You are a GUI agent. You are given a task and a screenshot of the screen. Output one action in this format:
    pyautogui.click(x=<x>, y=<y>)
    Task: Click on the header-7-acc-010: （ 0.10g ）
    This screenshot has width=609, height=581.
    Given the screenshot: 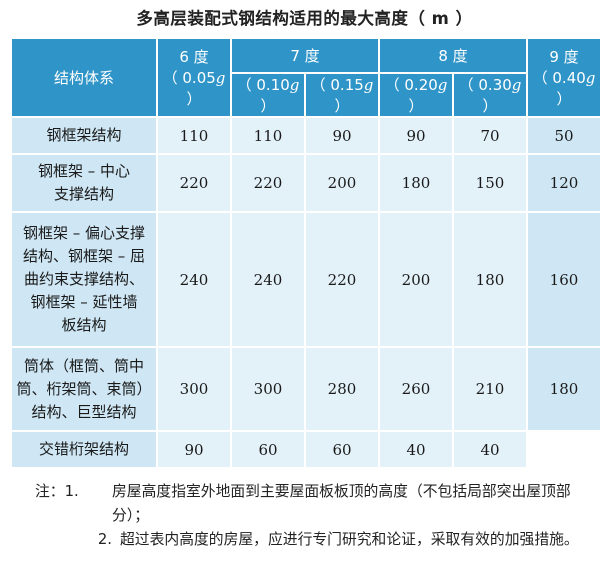 What is the action you would take?
    pyautogui.click(x=268, y=95)
    